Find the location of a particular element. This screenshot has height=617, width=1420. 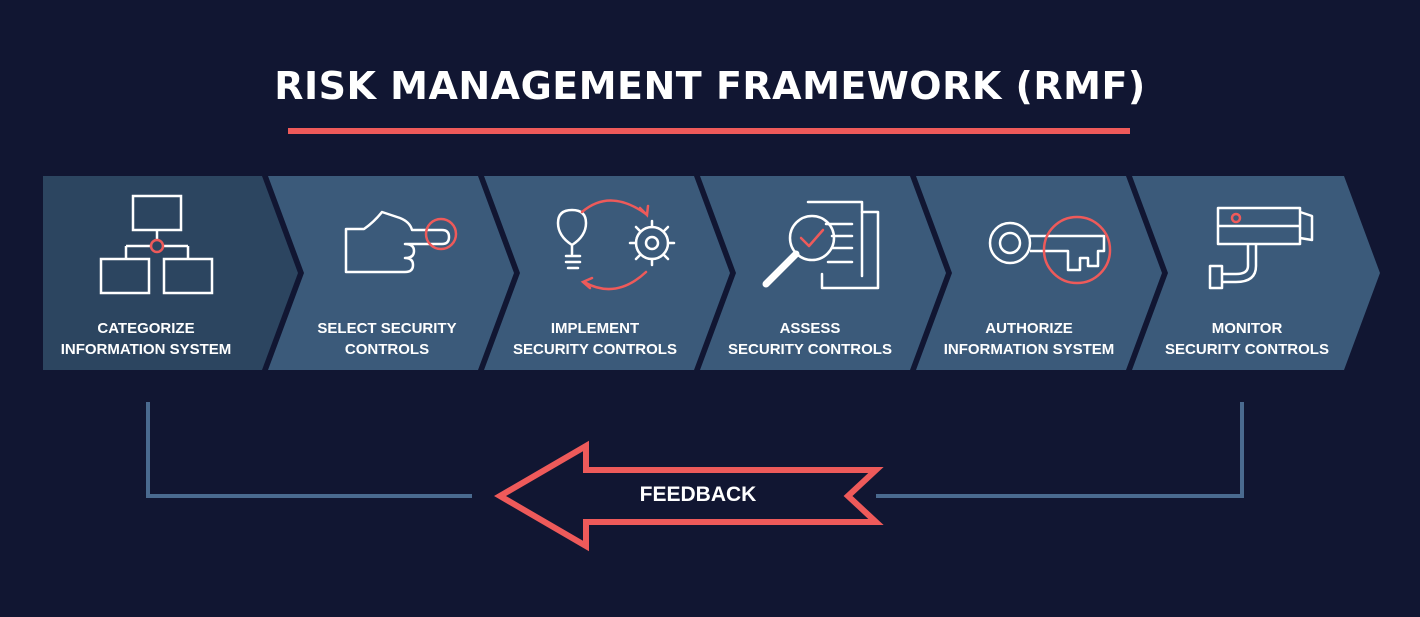

step-label-implement: IMPLEMENT SECURITY CONTROLS is located at coordinates (595, 339).